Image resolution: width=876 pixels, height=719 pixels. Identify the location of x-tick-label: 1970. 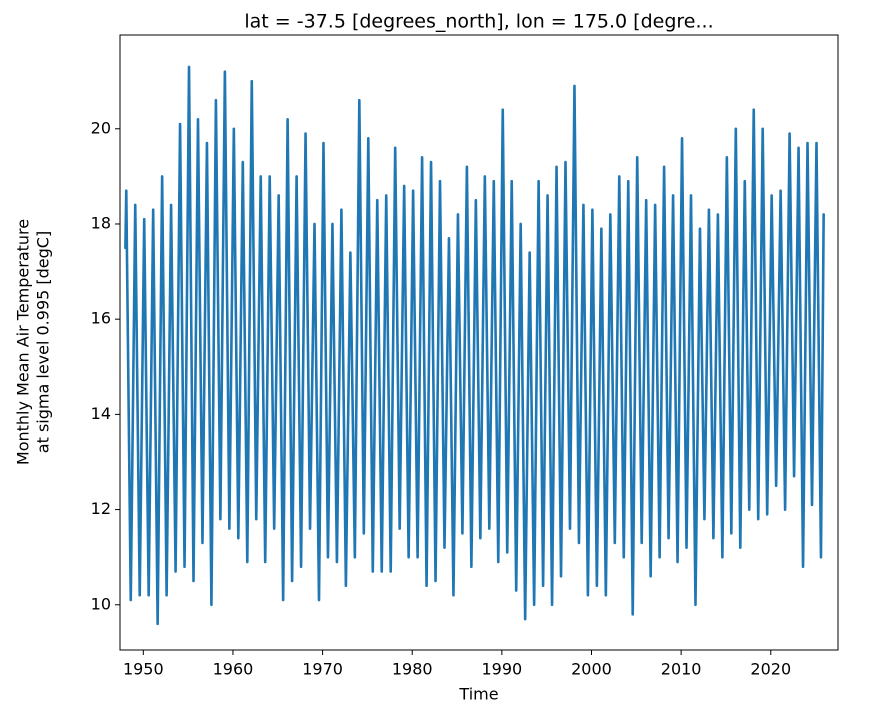
(322, 669).